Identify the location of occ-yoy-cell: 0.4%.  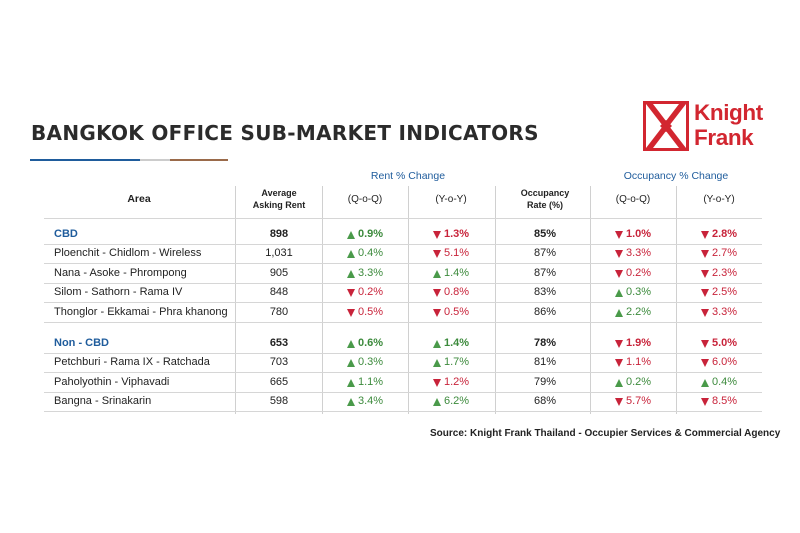
(719, 382).